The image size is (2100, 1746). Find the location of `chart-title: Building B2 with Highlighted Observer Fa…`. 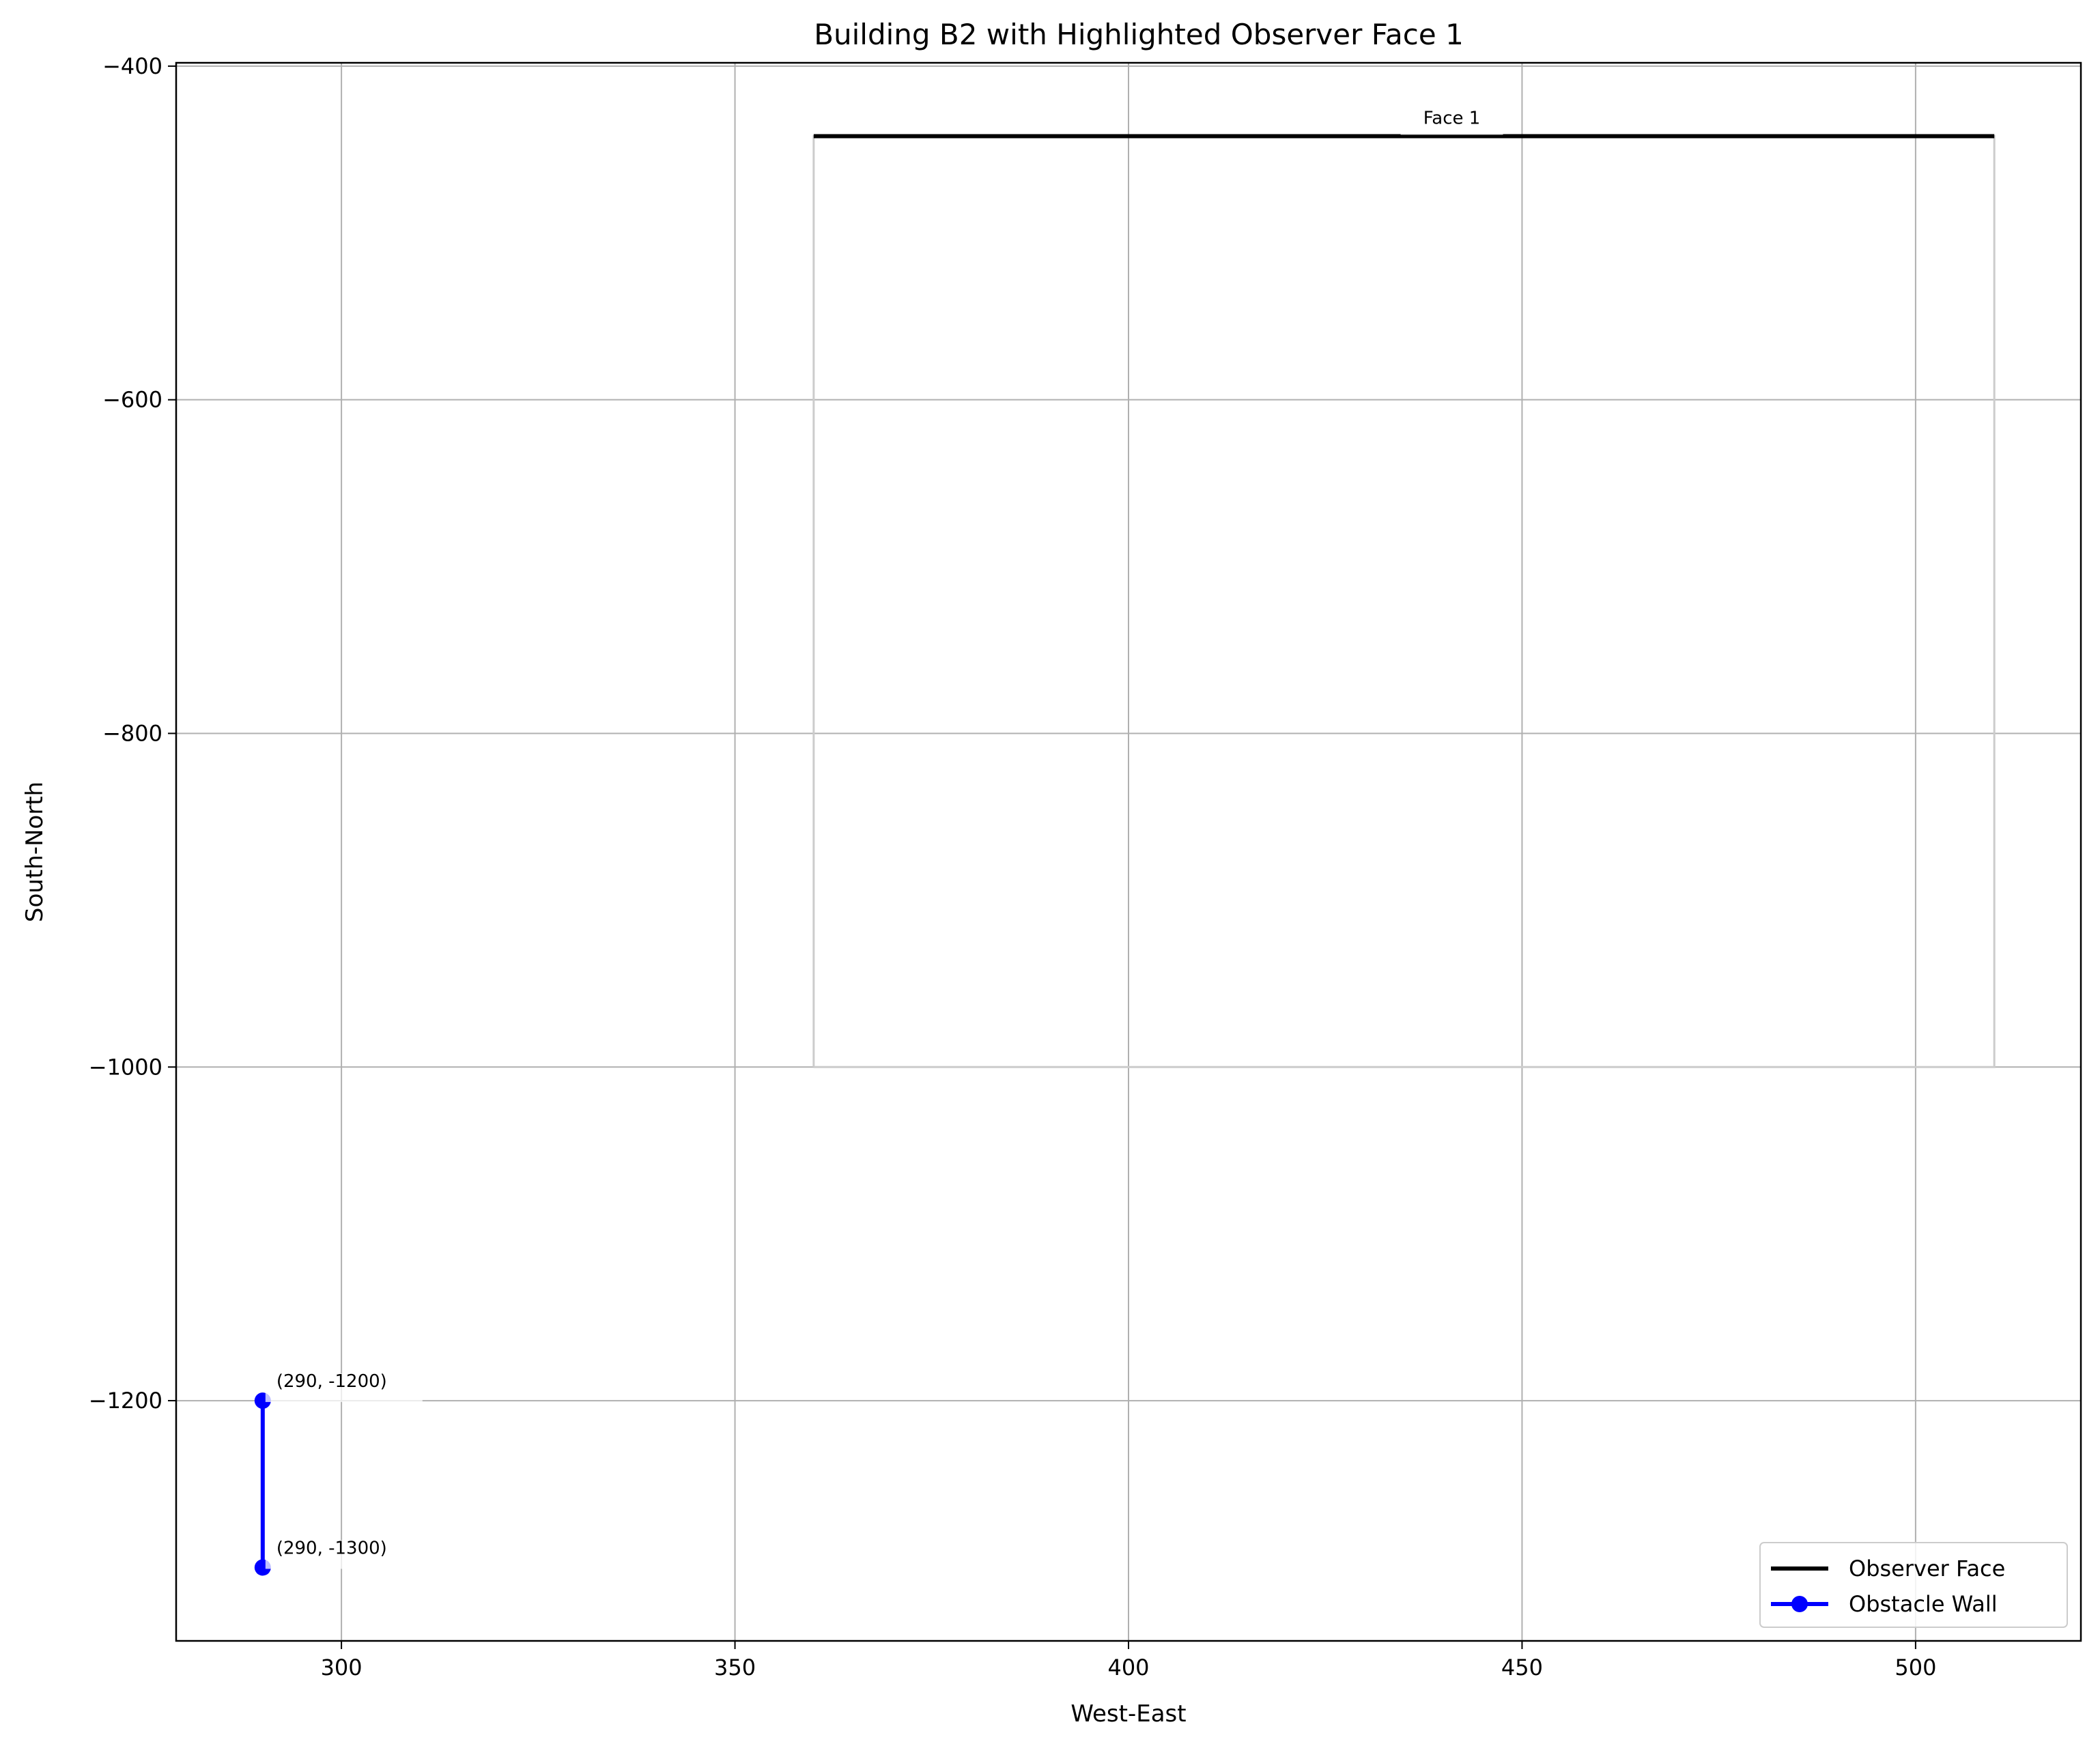

chart-title: Building B2 with Highlighted Observer Fa… is located at coordinates (1139, 34).